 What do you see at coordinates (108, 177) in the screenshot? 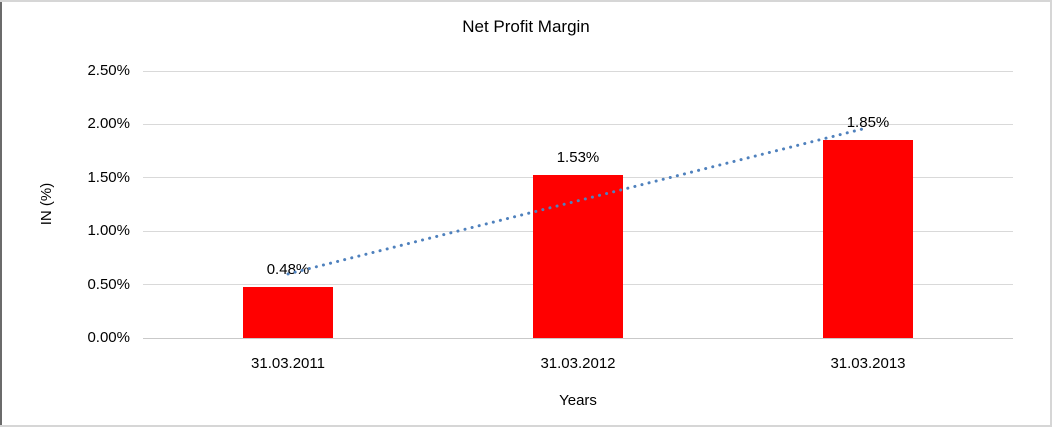
I see `y-tick-label: 1.50%` at bounding box center [108, 177].